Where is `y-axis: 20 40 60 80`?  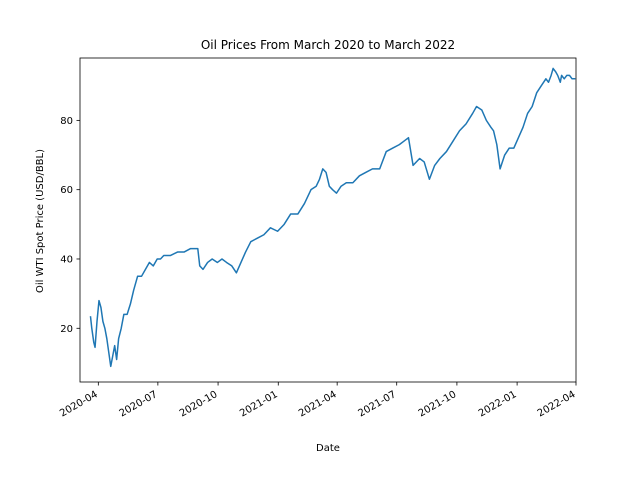 y-axis: 20 40 60 80 is located at coordinates (70, 225).